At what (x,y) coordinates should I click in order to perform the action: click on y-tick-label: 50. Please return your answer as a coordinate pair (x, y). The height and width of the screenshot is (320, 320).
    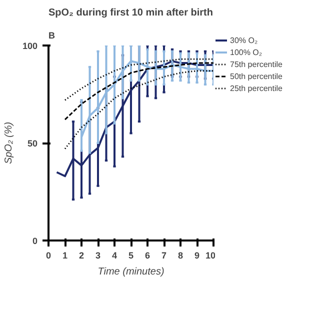
    Looking at the image, I should click on (32, 143).